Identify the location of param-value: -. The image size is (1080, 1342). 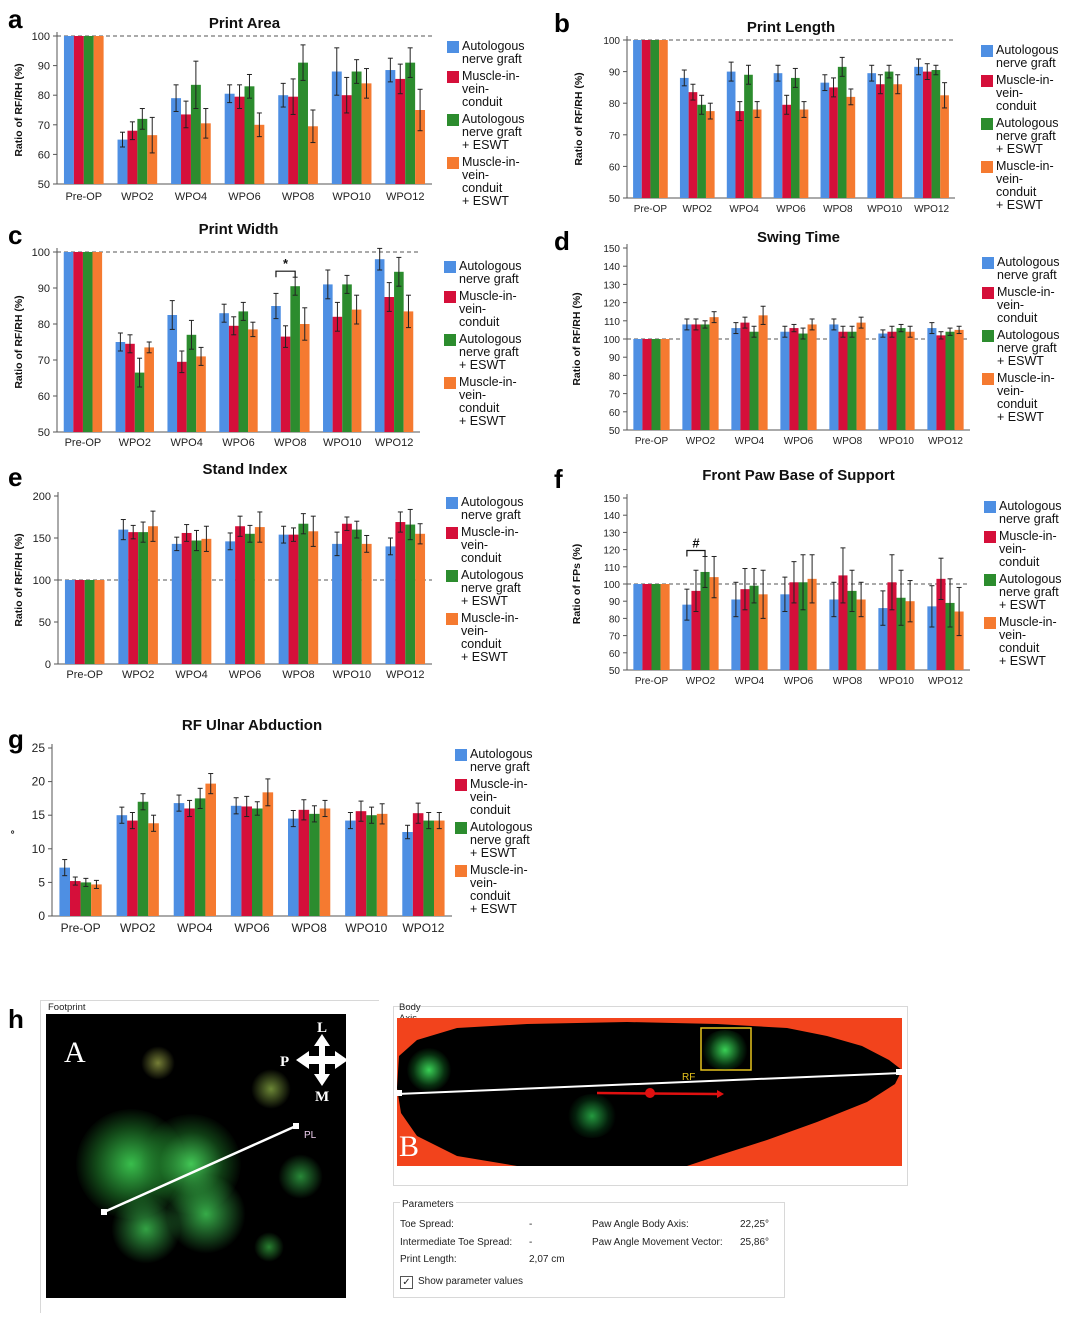
(531, 1224).